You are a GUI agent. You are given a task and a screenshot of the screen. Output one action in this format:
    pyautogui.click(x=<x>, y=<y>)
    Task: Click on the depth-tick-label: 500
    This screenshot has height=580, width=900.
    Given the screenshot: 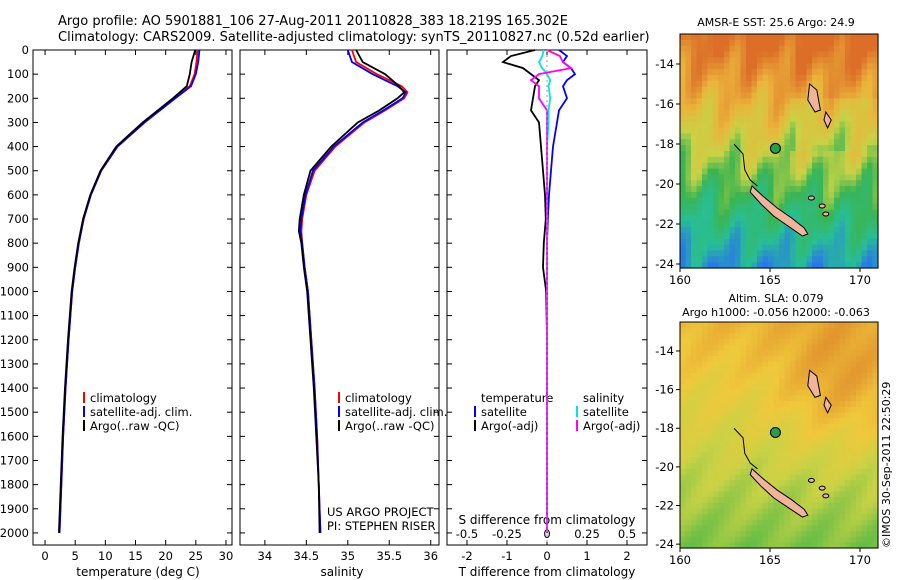 What is the action you would take?
    pyautogui.click(x=18, y=171)
    